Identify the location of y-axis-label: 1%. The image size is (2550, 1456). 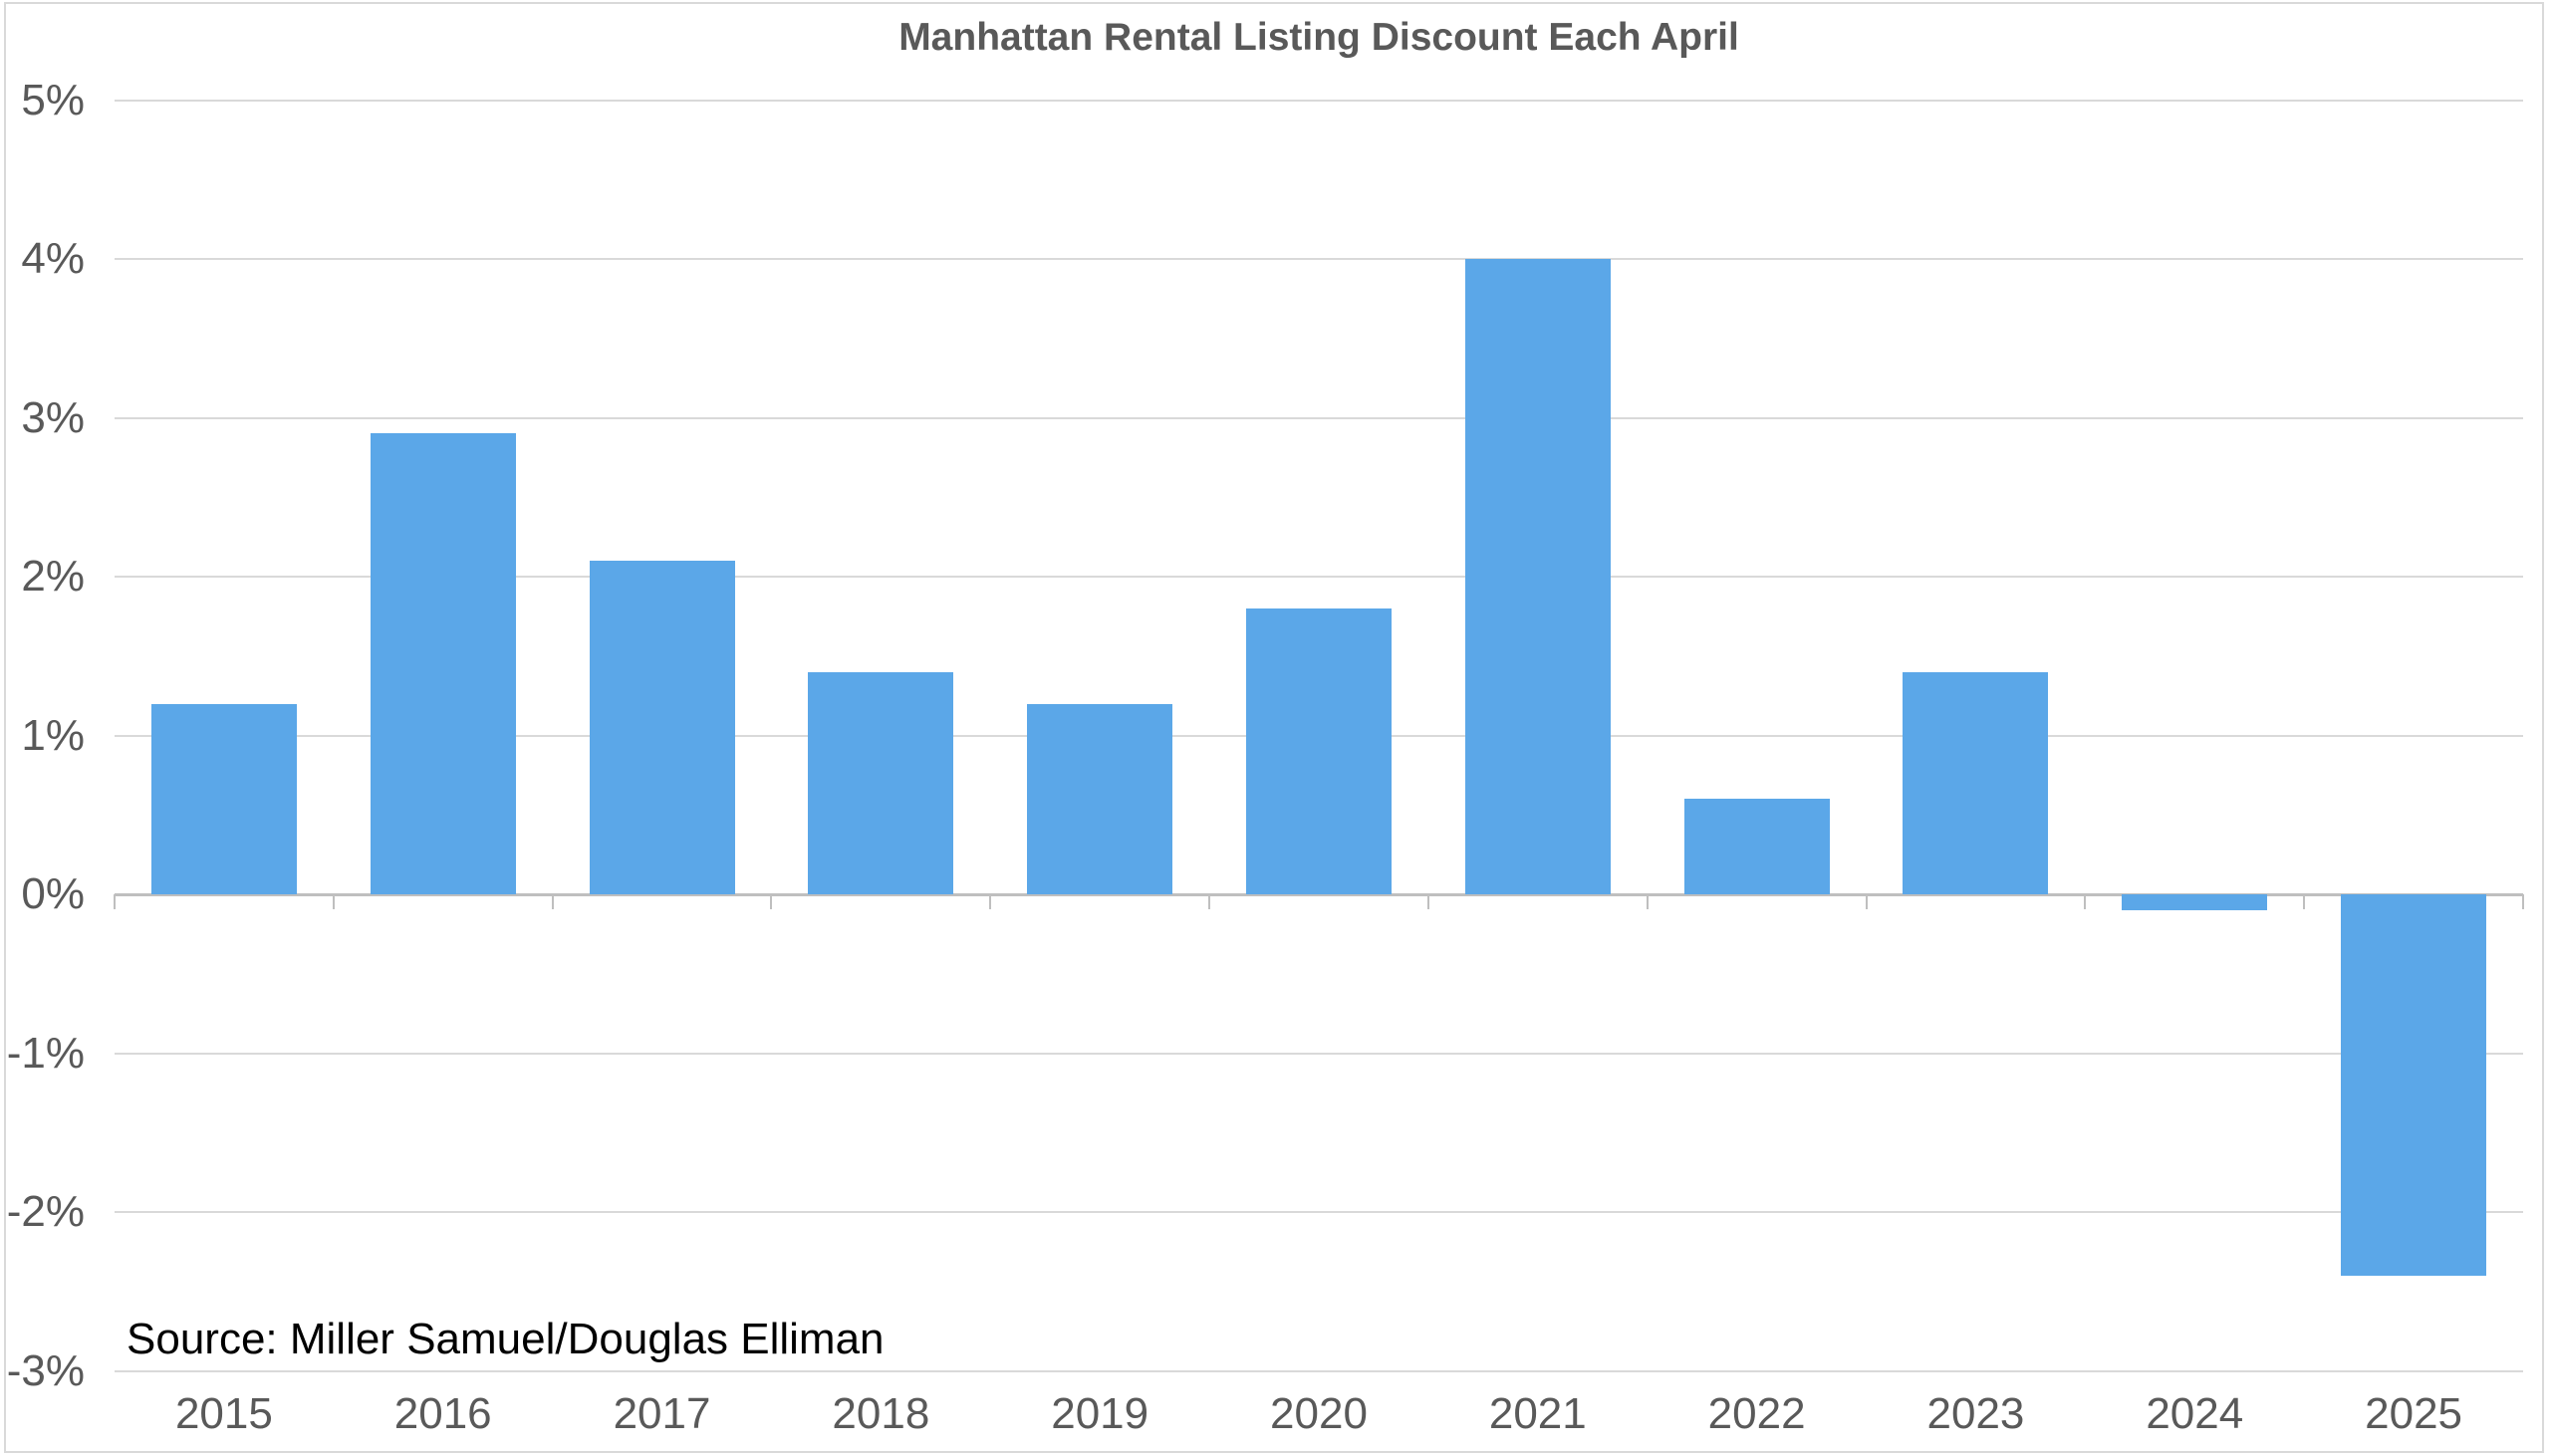
(53, 735).